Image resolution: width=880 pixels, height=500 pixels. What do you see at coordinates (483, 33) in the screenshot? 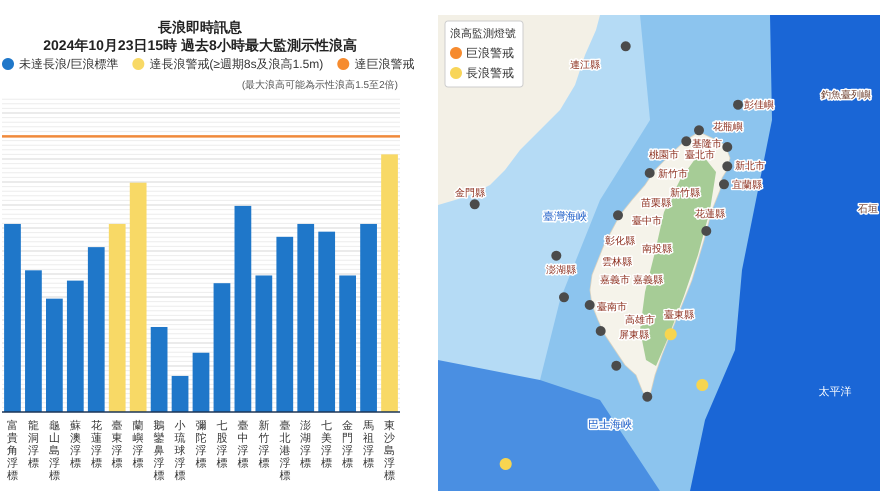
I see `legend-title: 浪高監測燈號` at bounding box center [483, 33].